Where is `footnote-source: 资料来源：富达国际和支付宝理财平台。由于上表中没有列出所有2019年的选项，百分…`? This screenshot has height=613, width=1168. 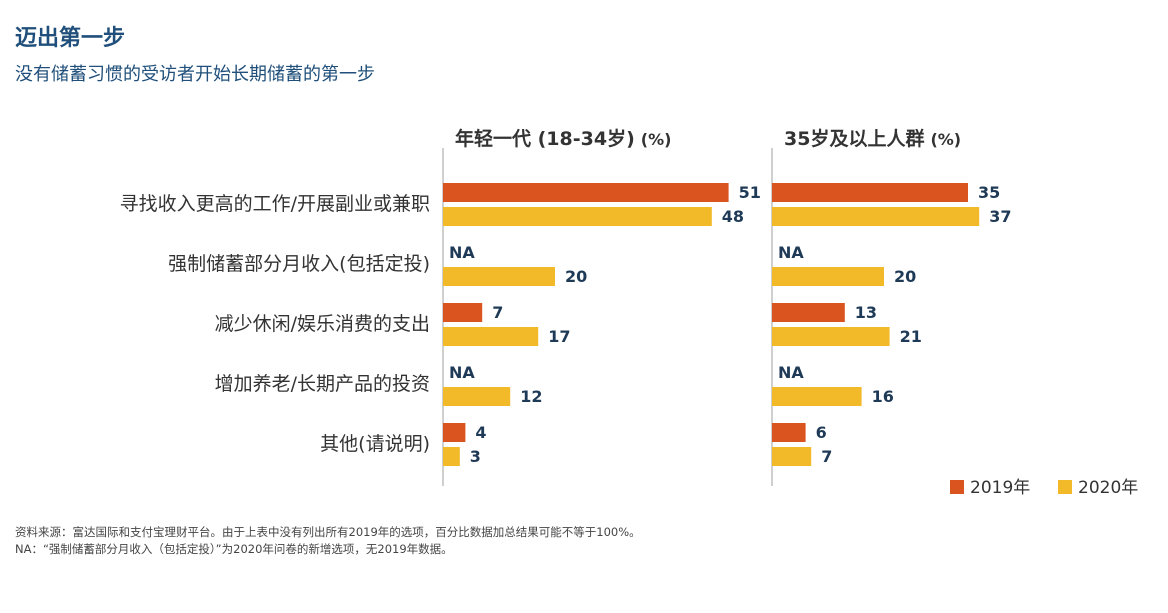 footnote-source: 资料来源：富达国际和支付宝理财平台。由于上表中没有列出所有2019年的选项，百分… is located at coordinates (328, 532).